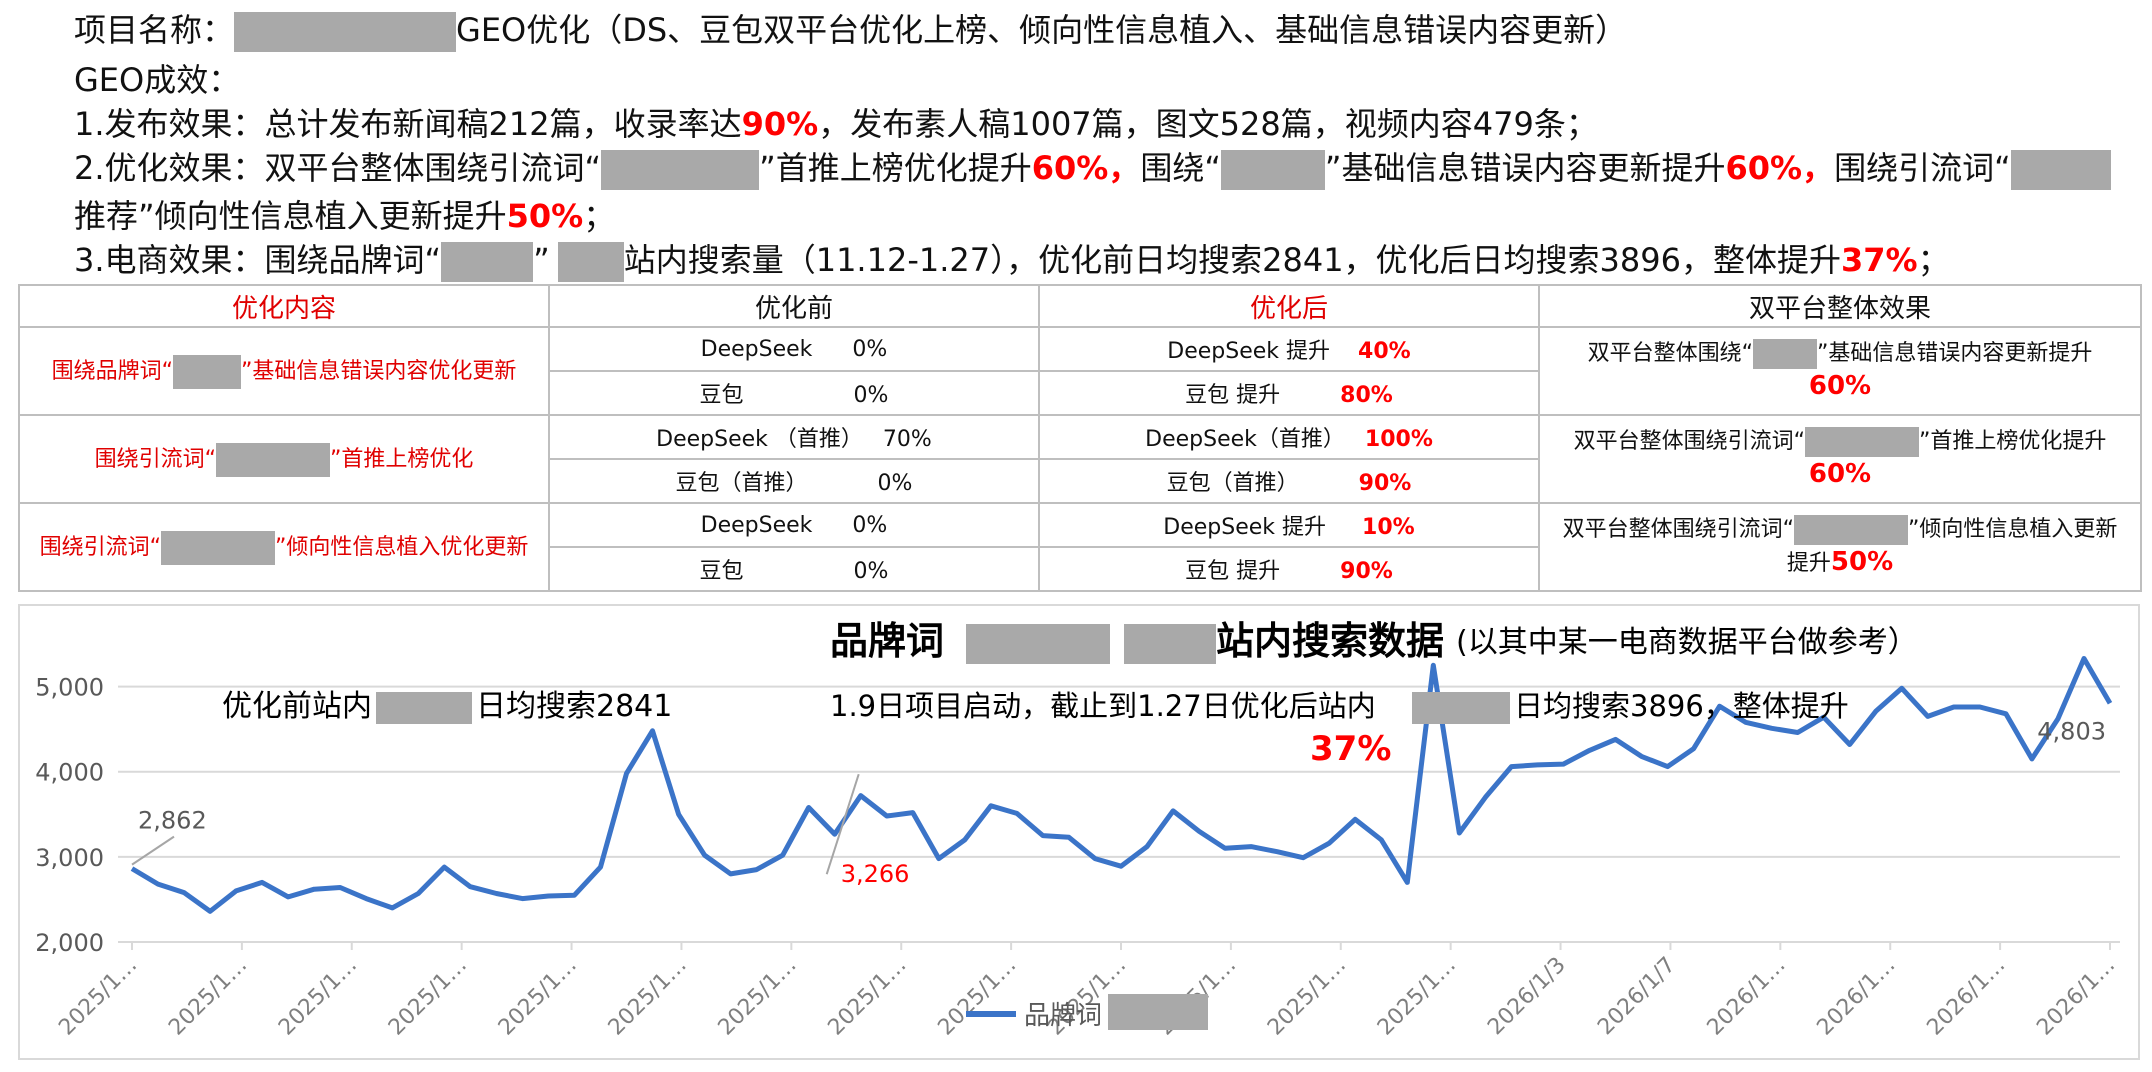 Image resolution: width=2152 pixels, height=1072 pixels. What do you see at coordinates (1879, 260) in the screenshot?
I see `ecommerce-effect-pct: 37%` at bounding box center [1879, 260].